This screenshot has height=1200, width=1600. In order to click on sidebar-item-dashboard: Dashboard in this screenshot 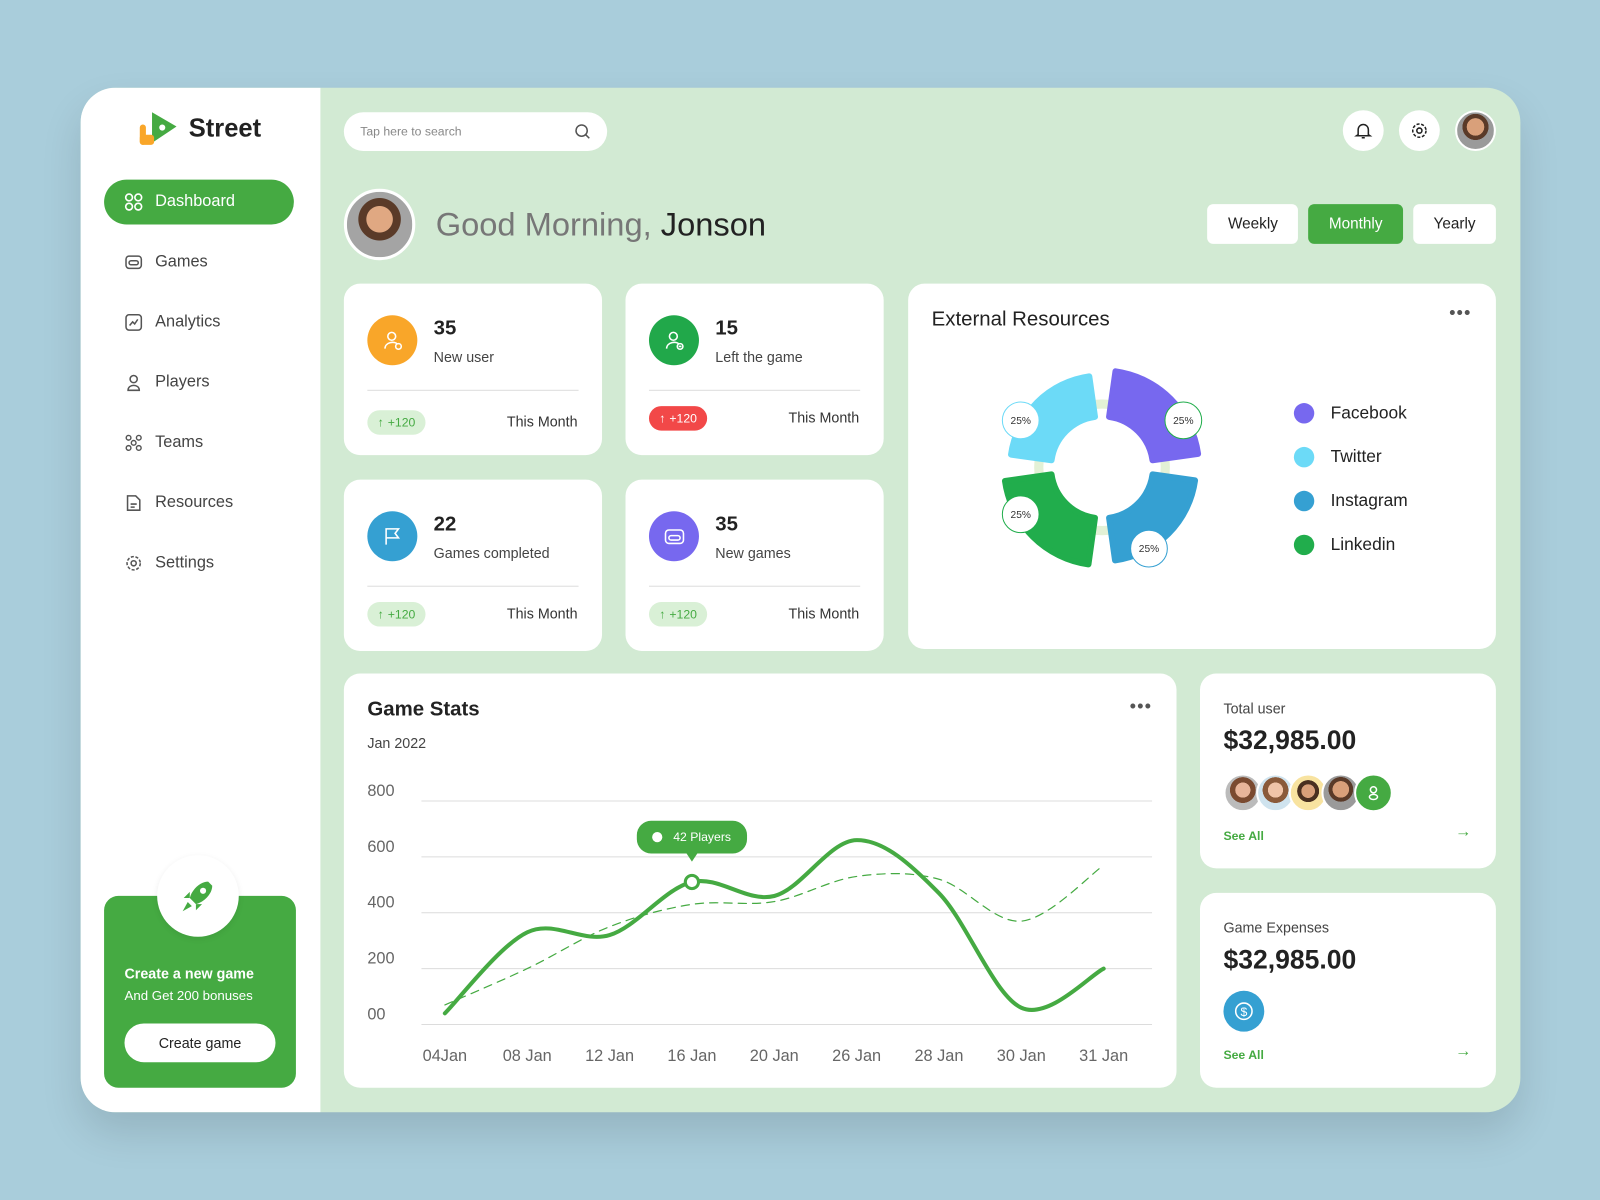, I will do `click(199, 202)`.